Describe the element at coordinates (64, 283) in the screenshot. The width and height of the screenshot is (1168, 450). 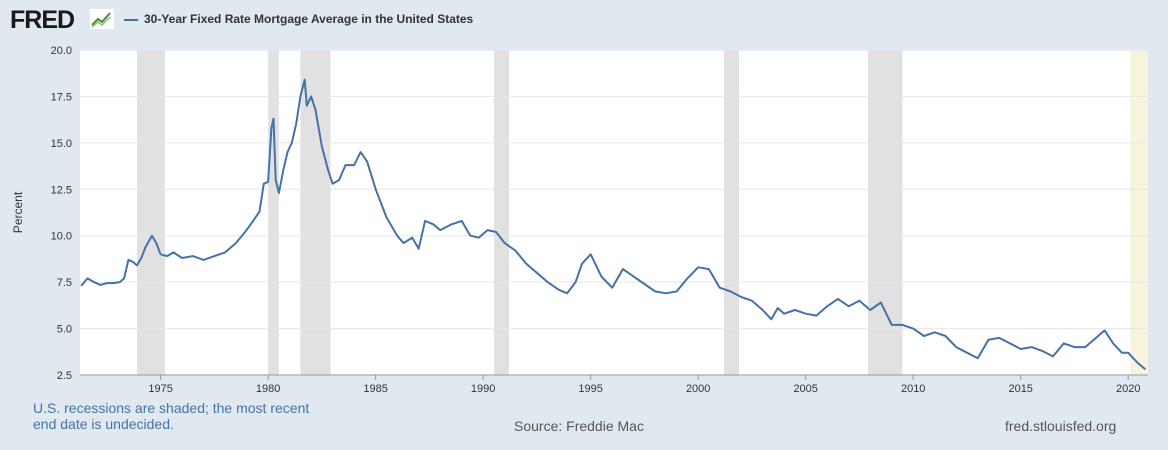
I see `y-tick-label-2: 7.5` at that location.